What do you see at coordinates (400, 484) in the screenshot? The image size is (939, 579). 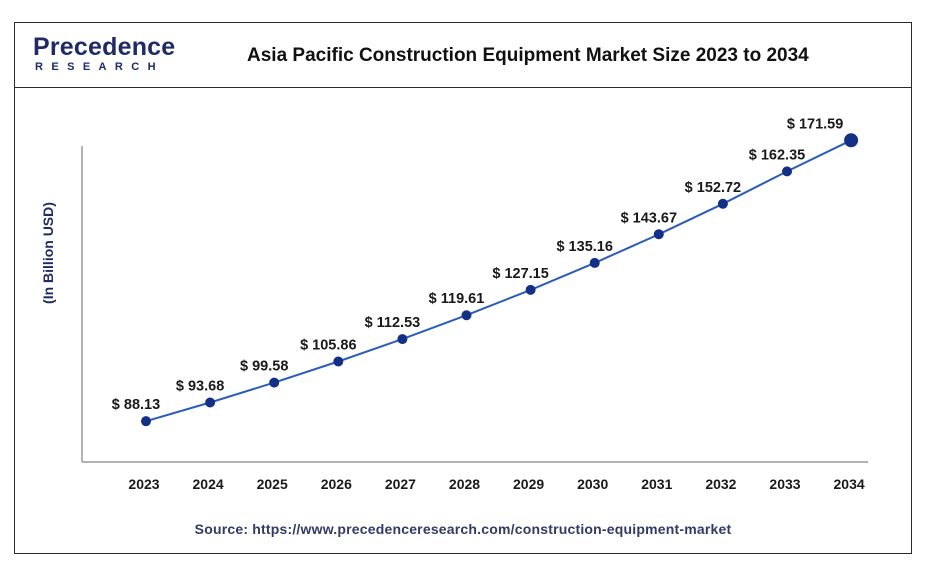 I see `x-tick-2027: 2027` at bounding box center [400, 484].